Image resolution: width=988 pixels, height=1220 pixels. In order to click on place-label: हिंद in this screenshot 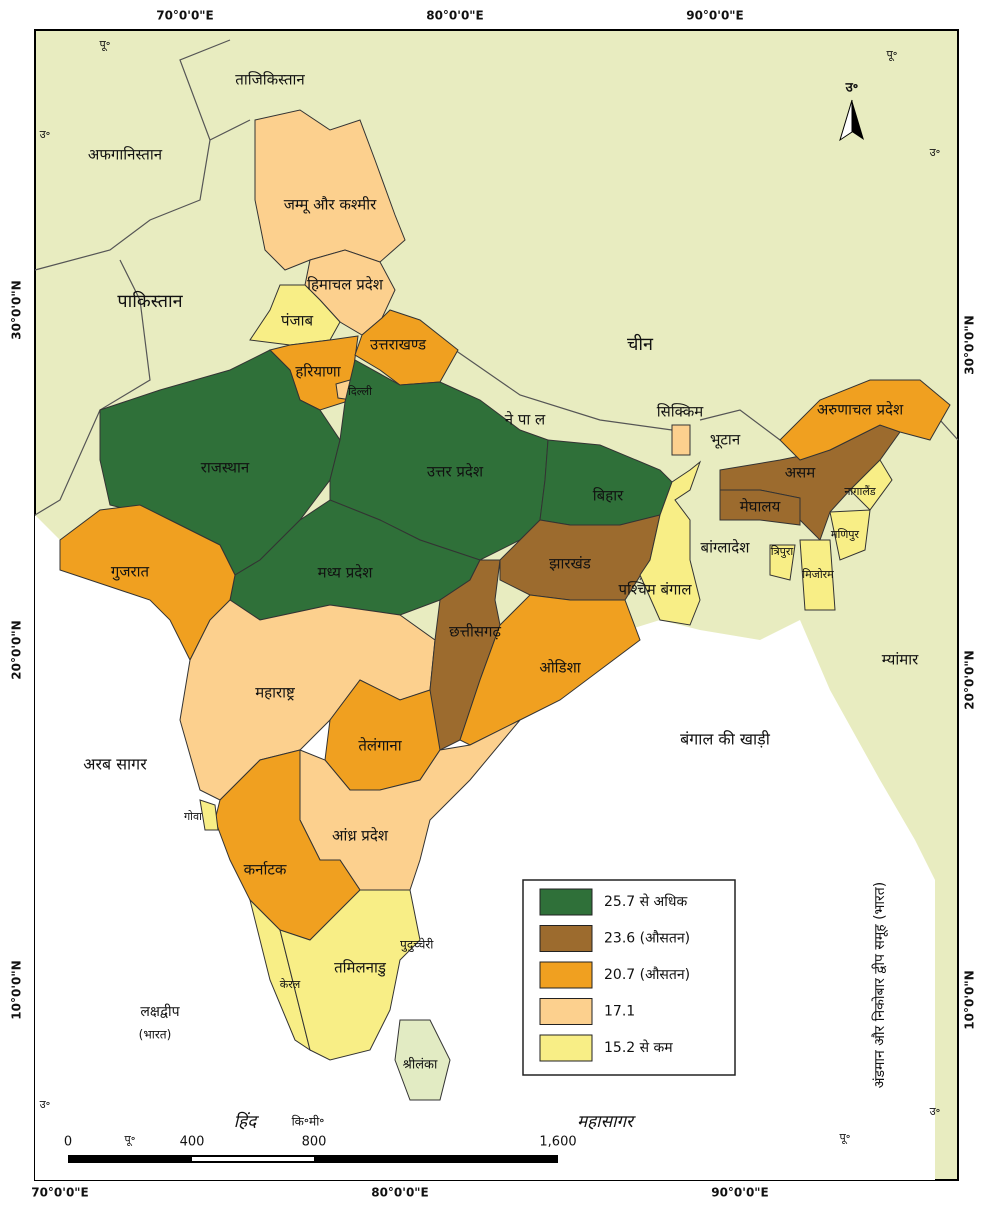, I will do `click(246, 1121)`.